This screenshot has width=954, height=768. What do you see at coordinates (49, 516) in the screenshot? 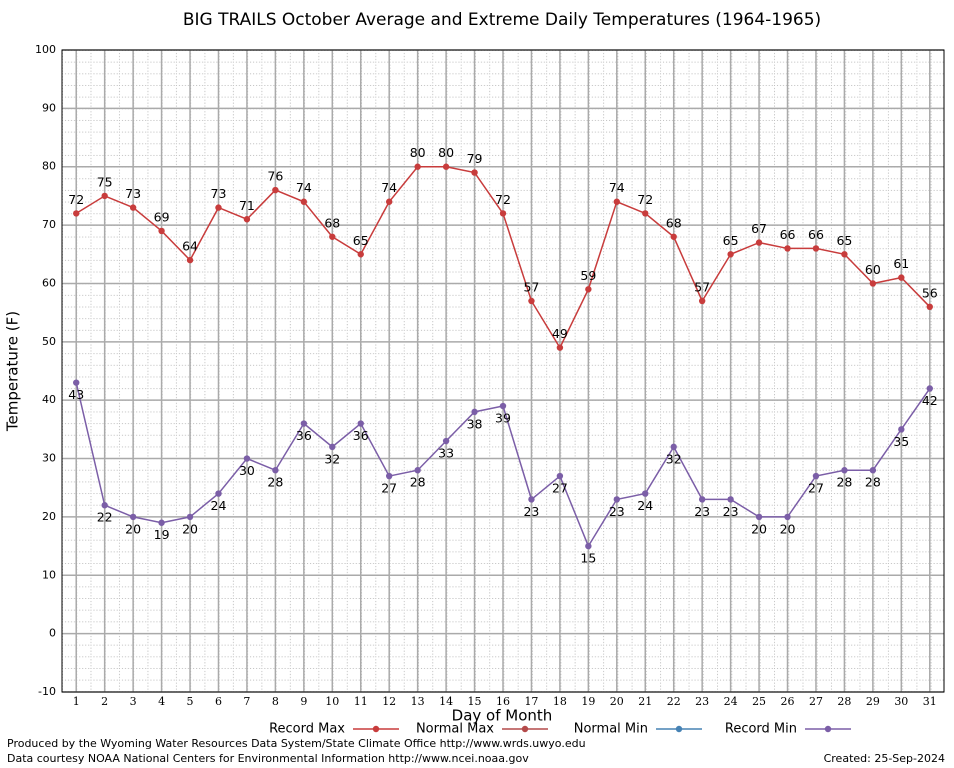
I see `y-tick-label: 20` at bounding box center [49, 516].